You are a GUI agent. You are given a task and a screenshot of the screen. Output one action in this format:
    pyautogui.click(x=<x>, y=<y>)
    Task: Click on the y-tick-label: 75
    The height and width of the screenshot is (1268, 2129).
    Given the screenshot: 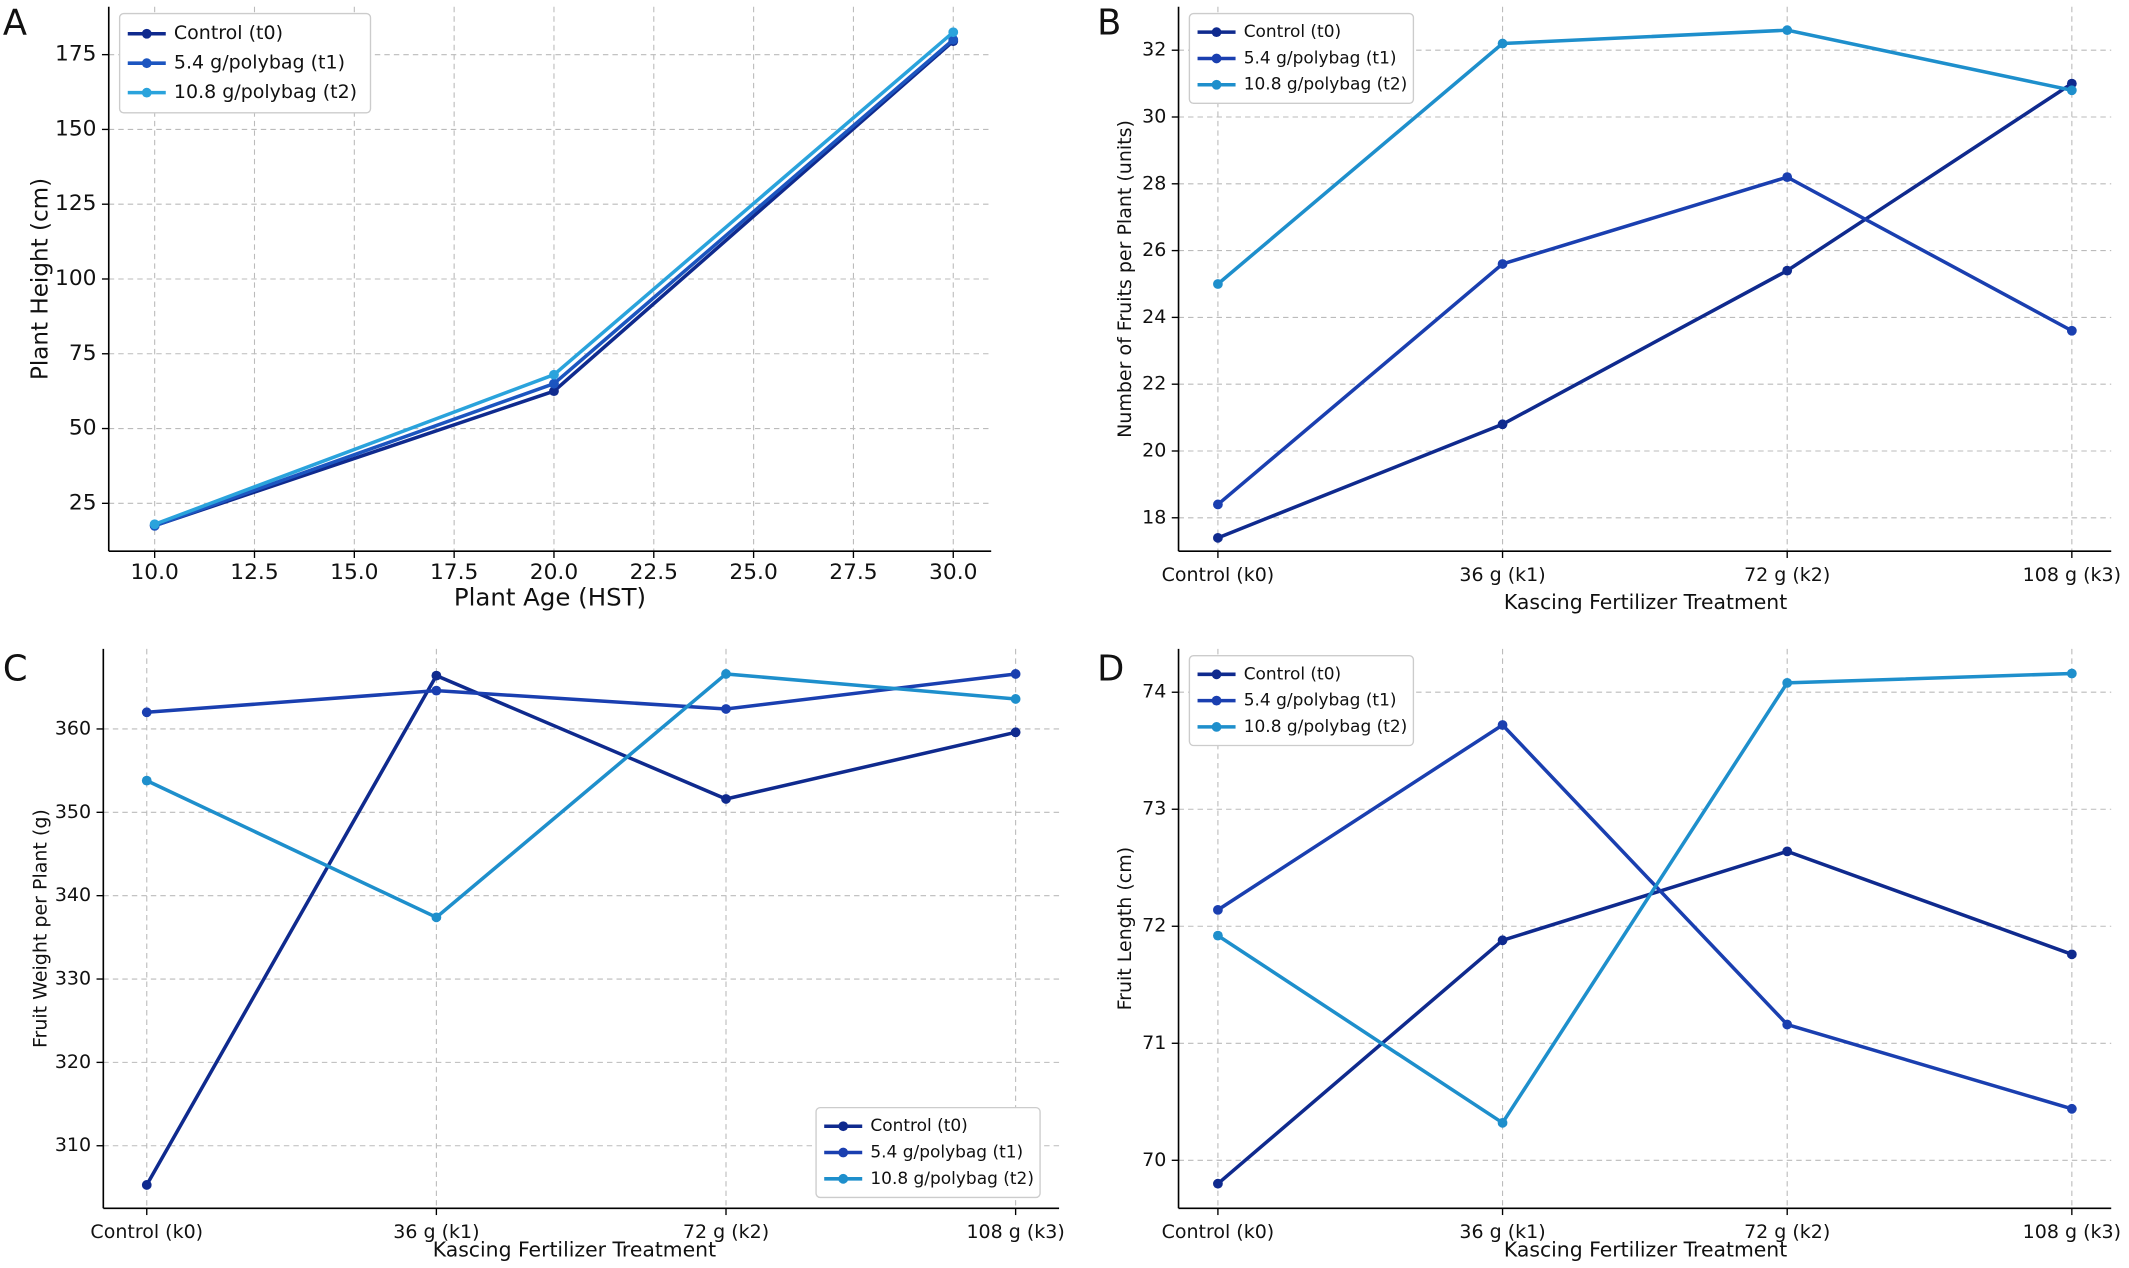 What is the action you would take?
    pyautogui.click(x=83, y=353)
    